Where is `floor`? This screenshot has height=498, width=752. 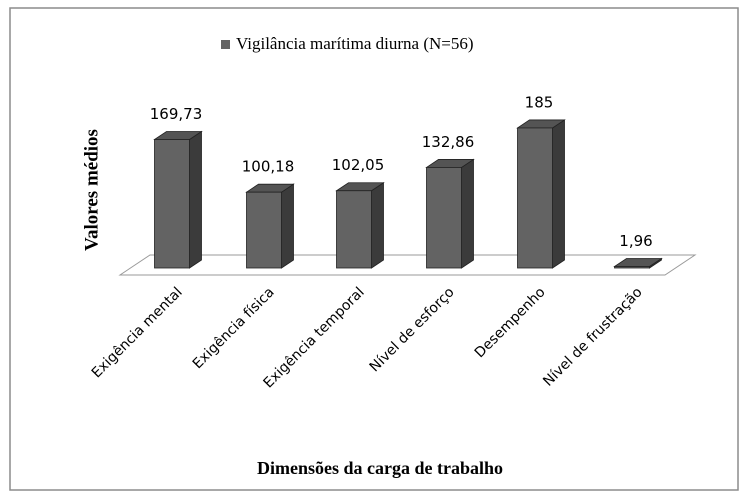 floor is located at coordinates (407, 265).